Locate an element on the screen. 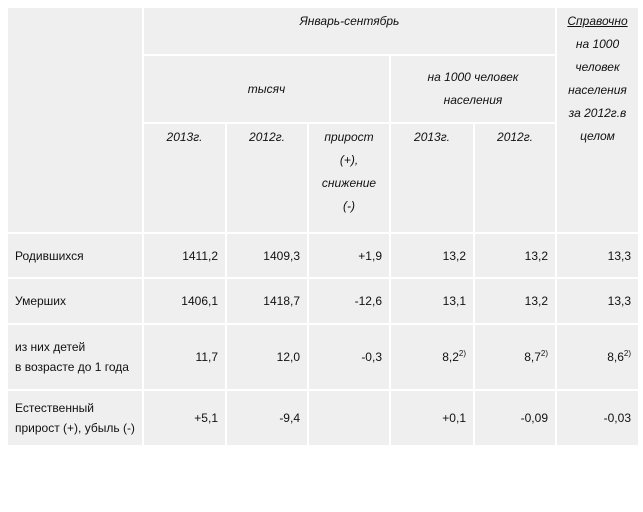 This screenshot has height=512, width=643. col-2012-per1000-header: 2012г. is located at coordinates (515, 178).